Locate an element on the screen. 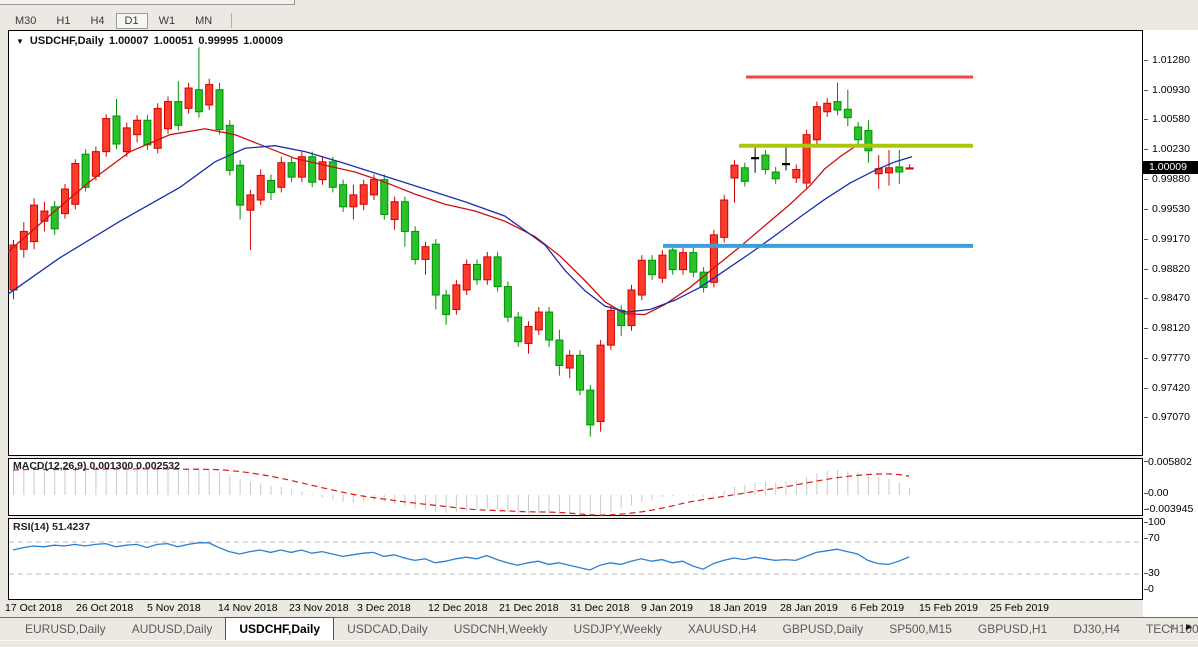  ohlc-high: 1.00051 is located at coordinates (173, 41).